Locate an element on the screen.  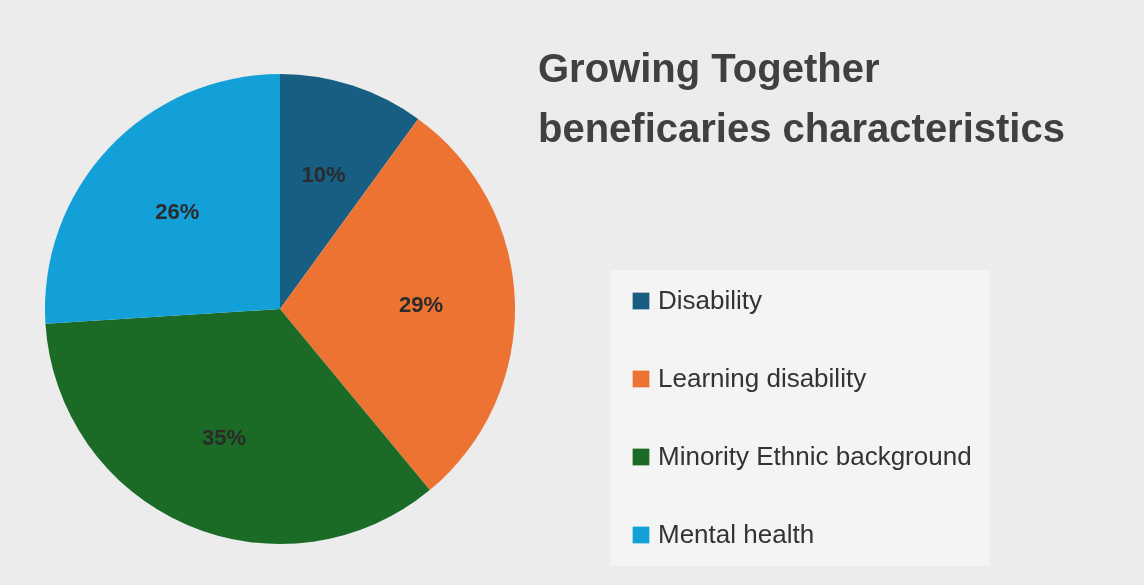
data-label: 35% is located at coordinates (224, 438).